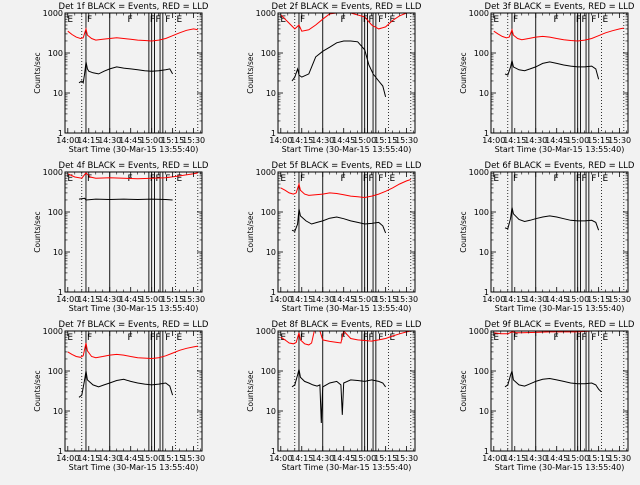  I want to click on panel-title: Det 9f BLACK = Events, RED = LLD, so click(560, 325).